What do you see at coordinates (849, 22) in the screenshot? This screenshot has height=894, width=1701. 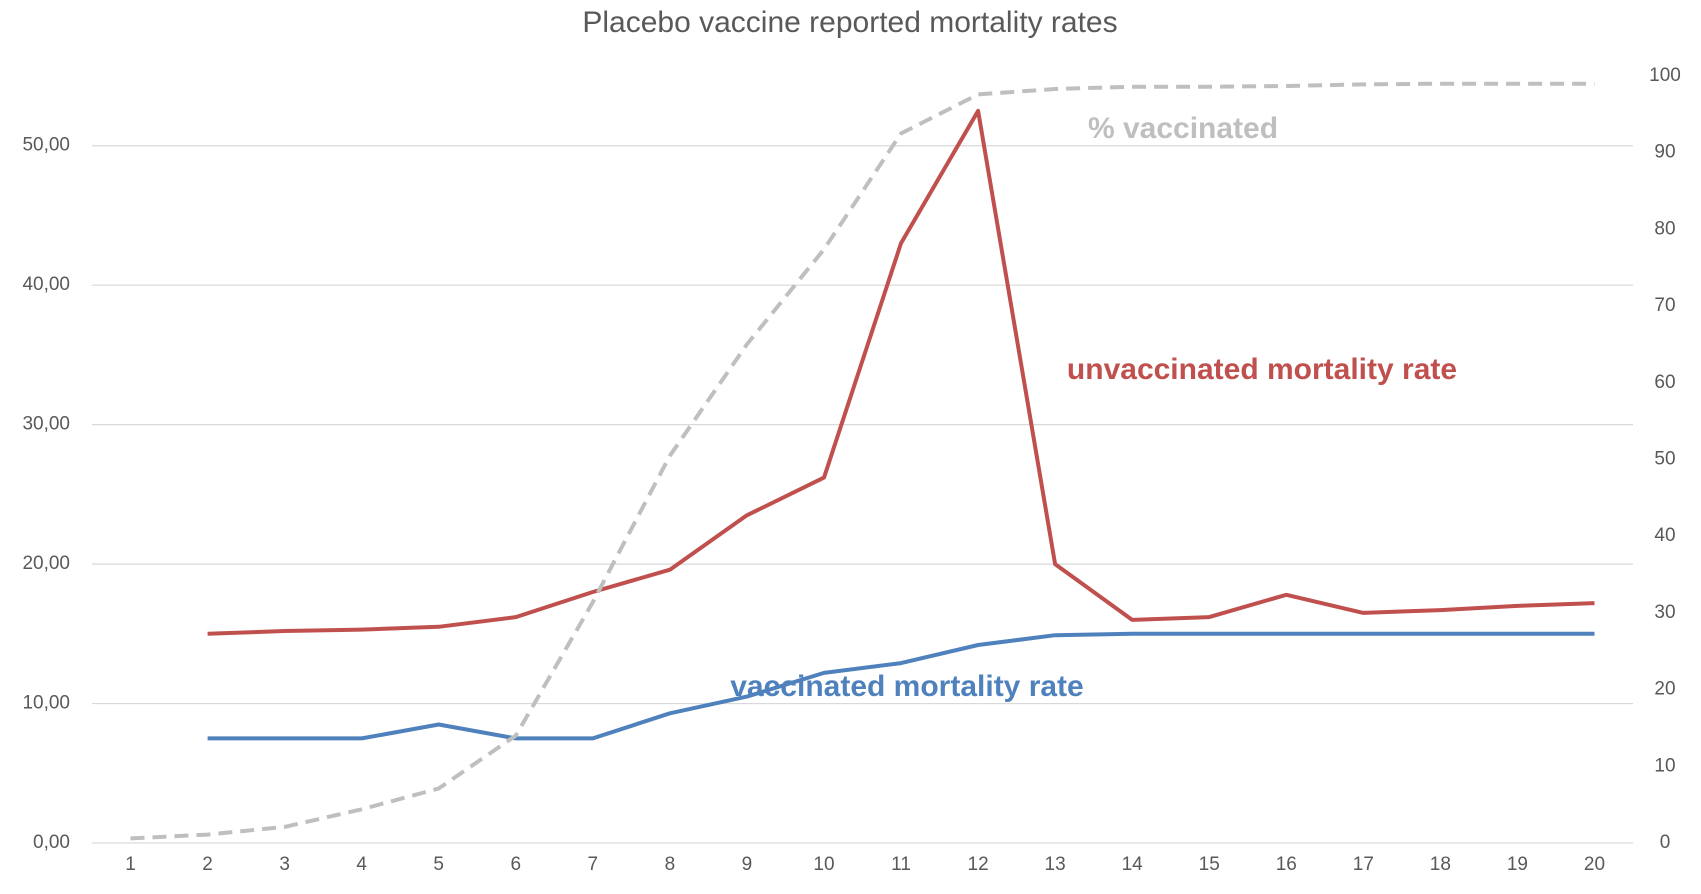 I see `chart-title: Placebo vaccine reported mortality rates` at bounding box center [849, 22].